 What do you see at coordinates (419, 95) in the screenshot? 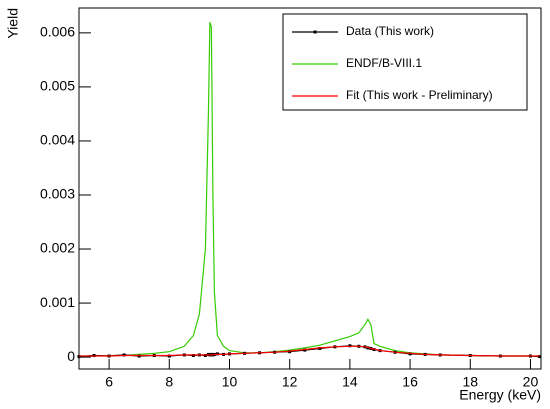
I see `legend-label: Fit (This work - Preliminary)` at bounding box center [419, 95].